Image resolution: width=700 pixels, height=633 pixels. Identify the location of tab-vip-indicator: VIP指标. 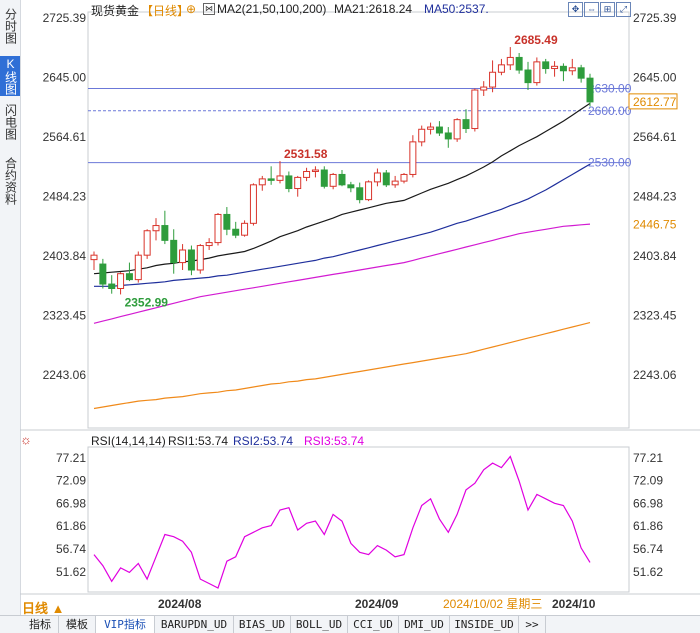
(125, 624).